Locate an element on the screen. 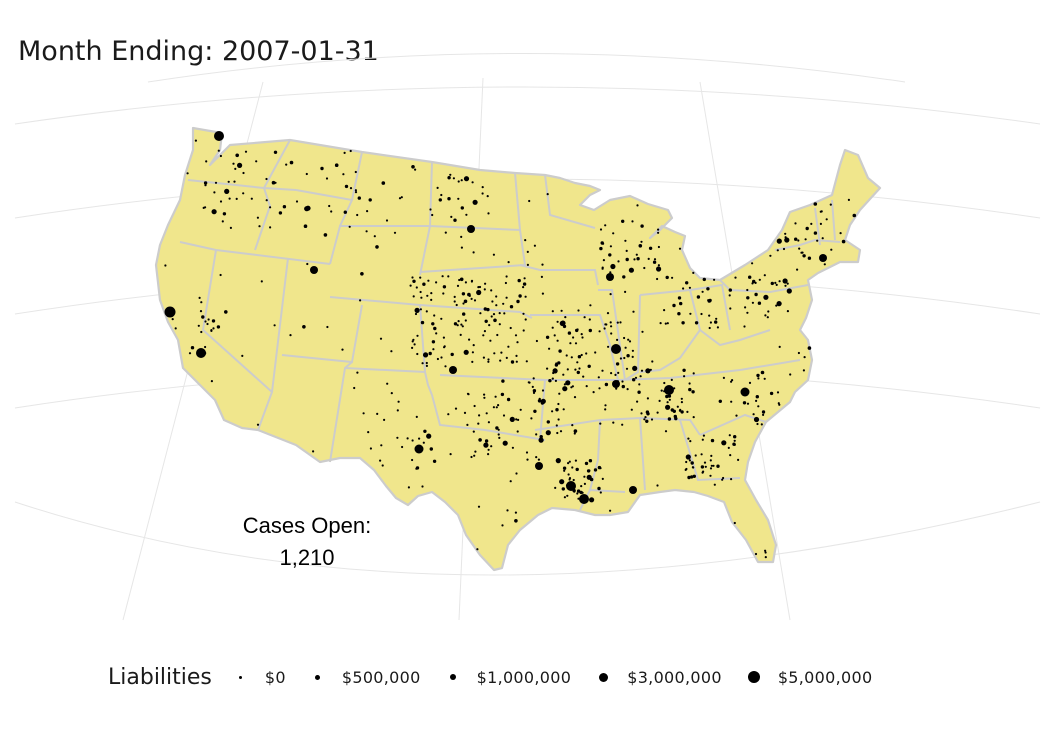  legend-label: $500,000 is located at coordinates (381, 677).